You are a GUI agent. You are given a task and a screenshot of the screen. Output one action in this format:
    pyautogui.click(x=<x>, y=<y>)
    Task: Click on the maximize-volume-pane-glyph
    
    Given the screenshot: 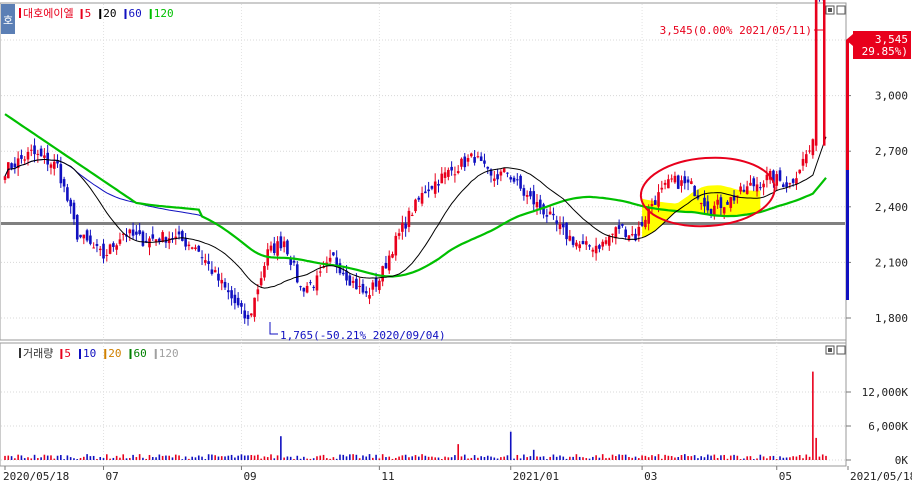 What is the action you would take?
    pyautogui.click(x=830, y=350)
    